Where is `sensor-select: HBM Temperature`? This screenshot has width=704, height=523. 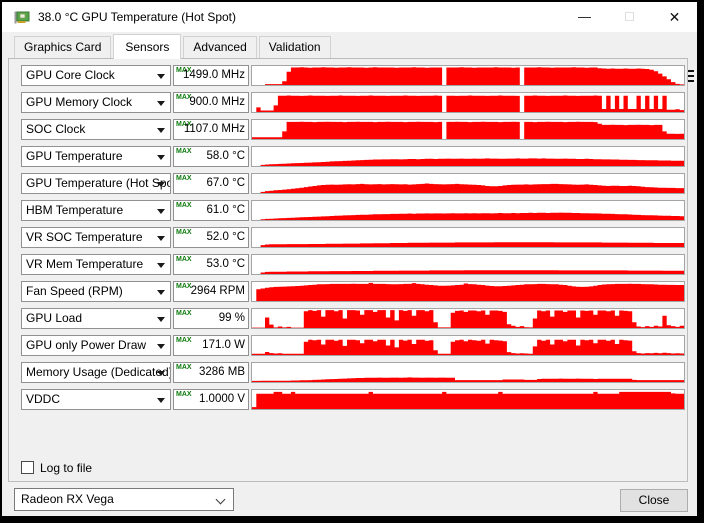
sensor-select: HBM Temperature is located at coordinates (96, 210).